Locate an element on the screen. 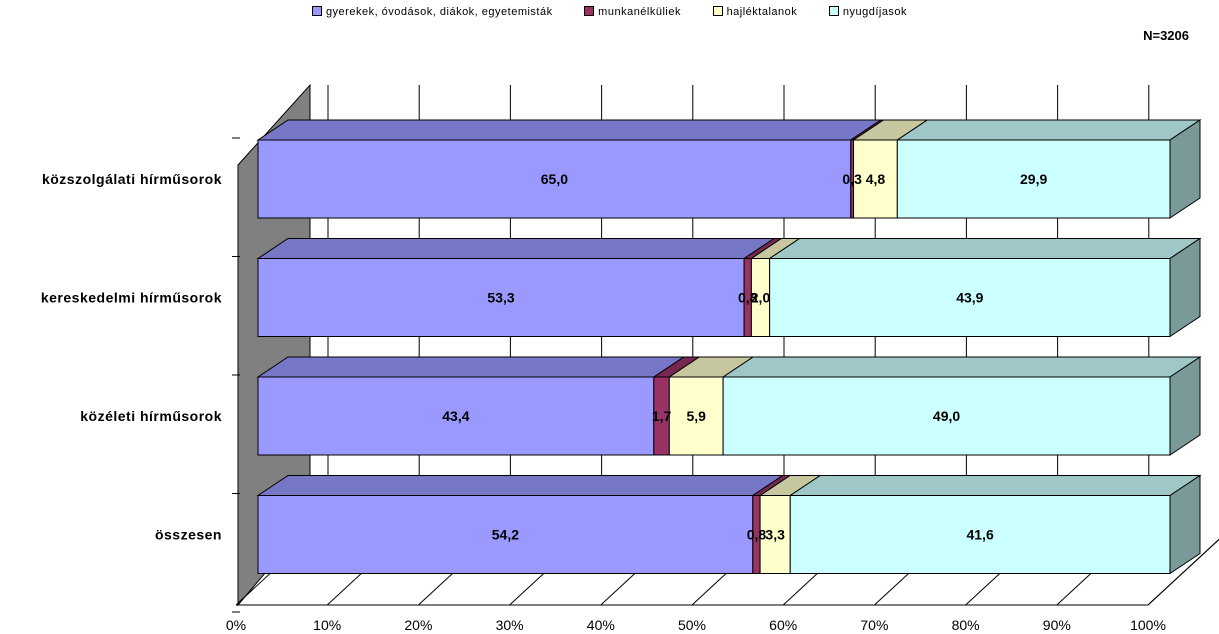  category-label-1: kereskedelmi hírműsorok is located at coordinates (131, 298).